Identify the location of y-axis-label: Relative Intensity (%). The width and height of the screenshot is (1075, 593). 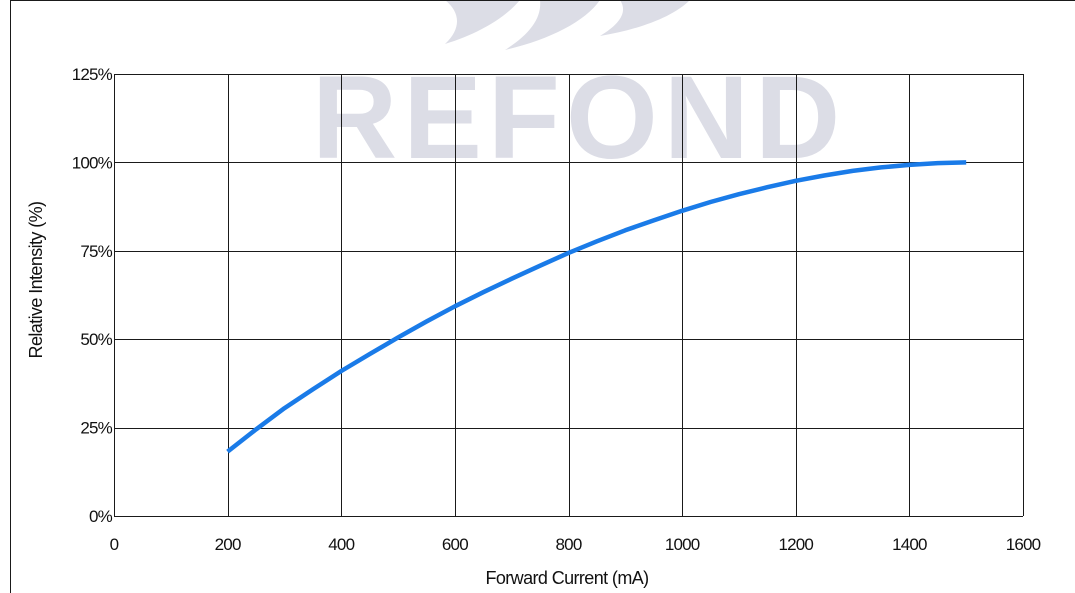
(36, 280).